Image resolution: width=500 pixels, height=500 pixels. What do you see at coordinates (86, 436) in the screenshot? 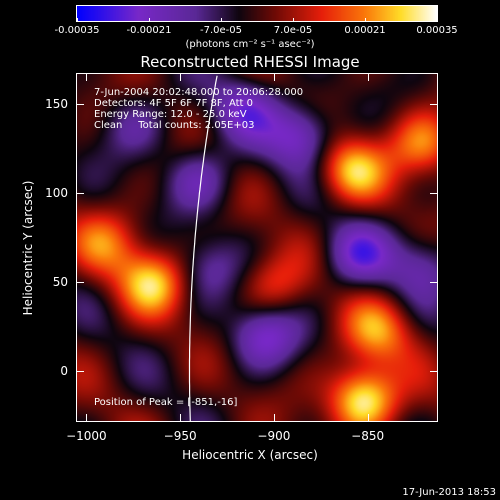
I see `x-tick-label: −1000` at bounding box center [86, 436].